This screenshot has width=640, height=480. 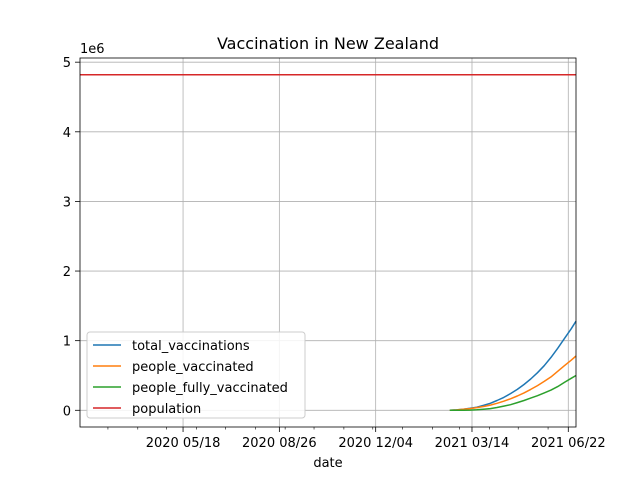 I want to click on legend-label-population: population, so click(x=166, y=409).